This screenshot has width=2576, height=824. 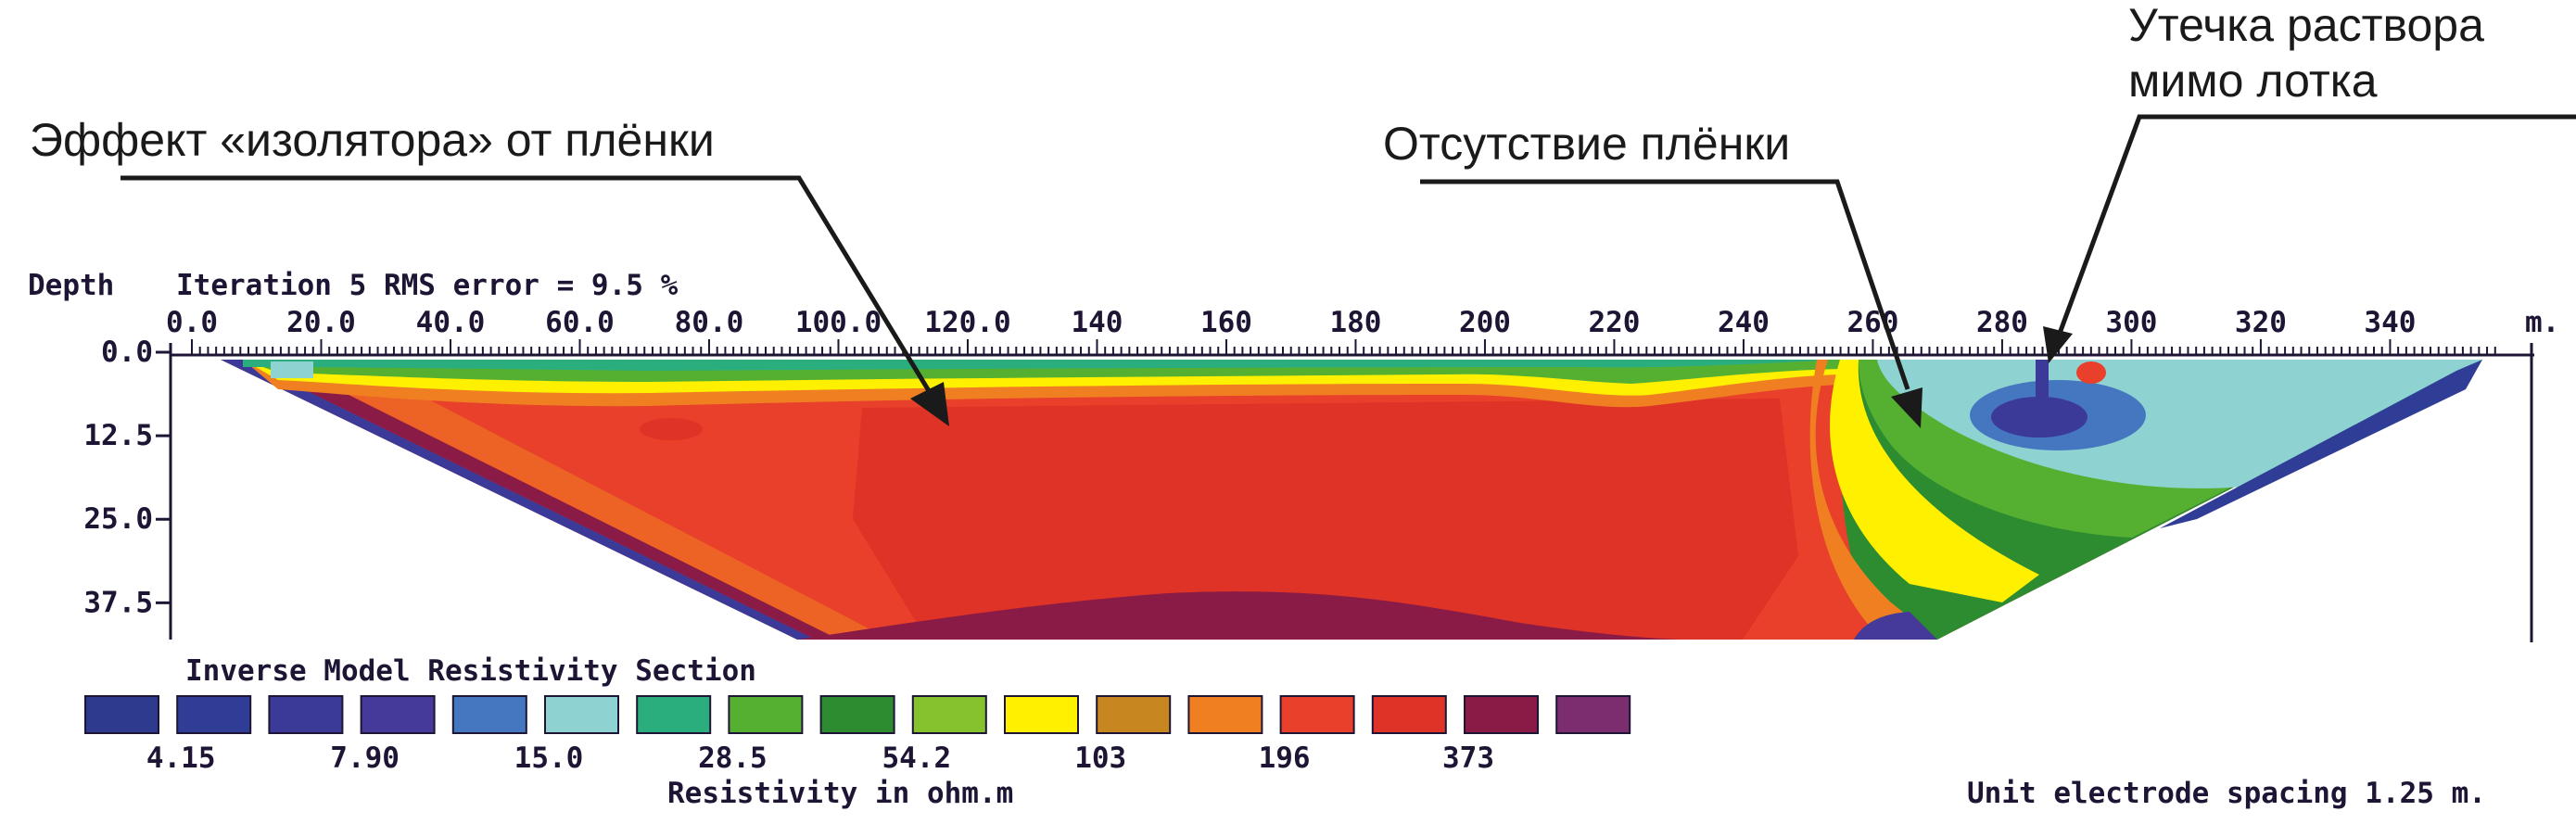 I want to click on surface-teal-layer, so click(x=1041, y=365).